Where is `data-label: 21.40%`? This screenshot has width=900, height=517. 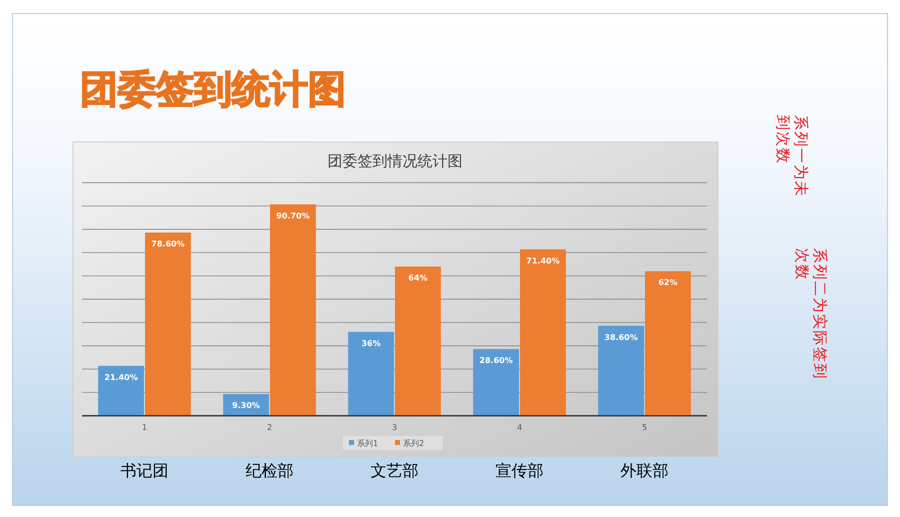
data-label: 21.40% is located at coordinates (121, 377).